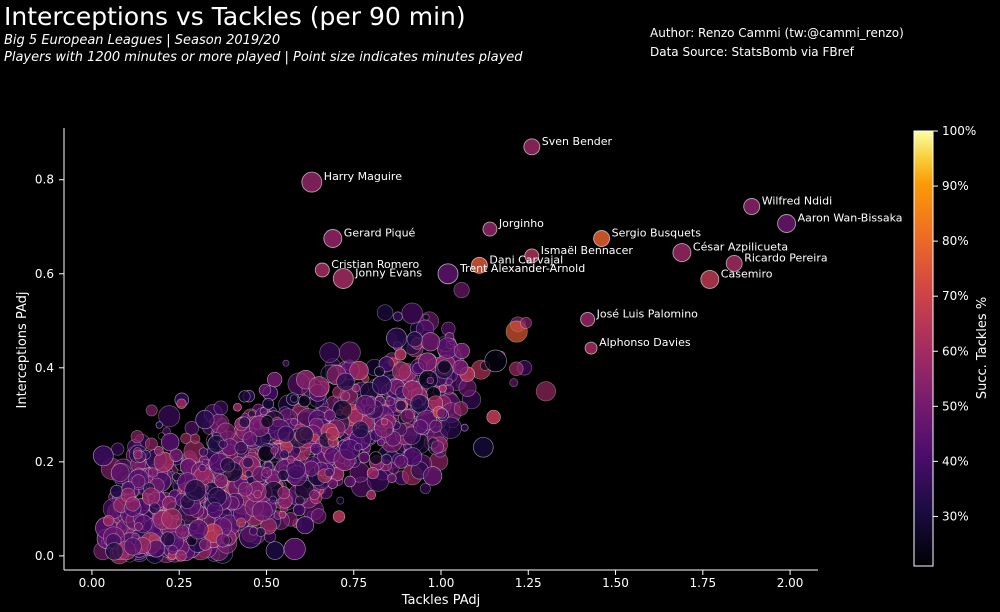 This screenshot has height=612, width=1000. Describe the element at coordinates (179, 583) in the screenshot. I see `x-tick-label: 0.25` at that location.